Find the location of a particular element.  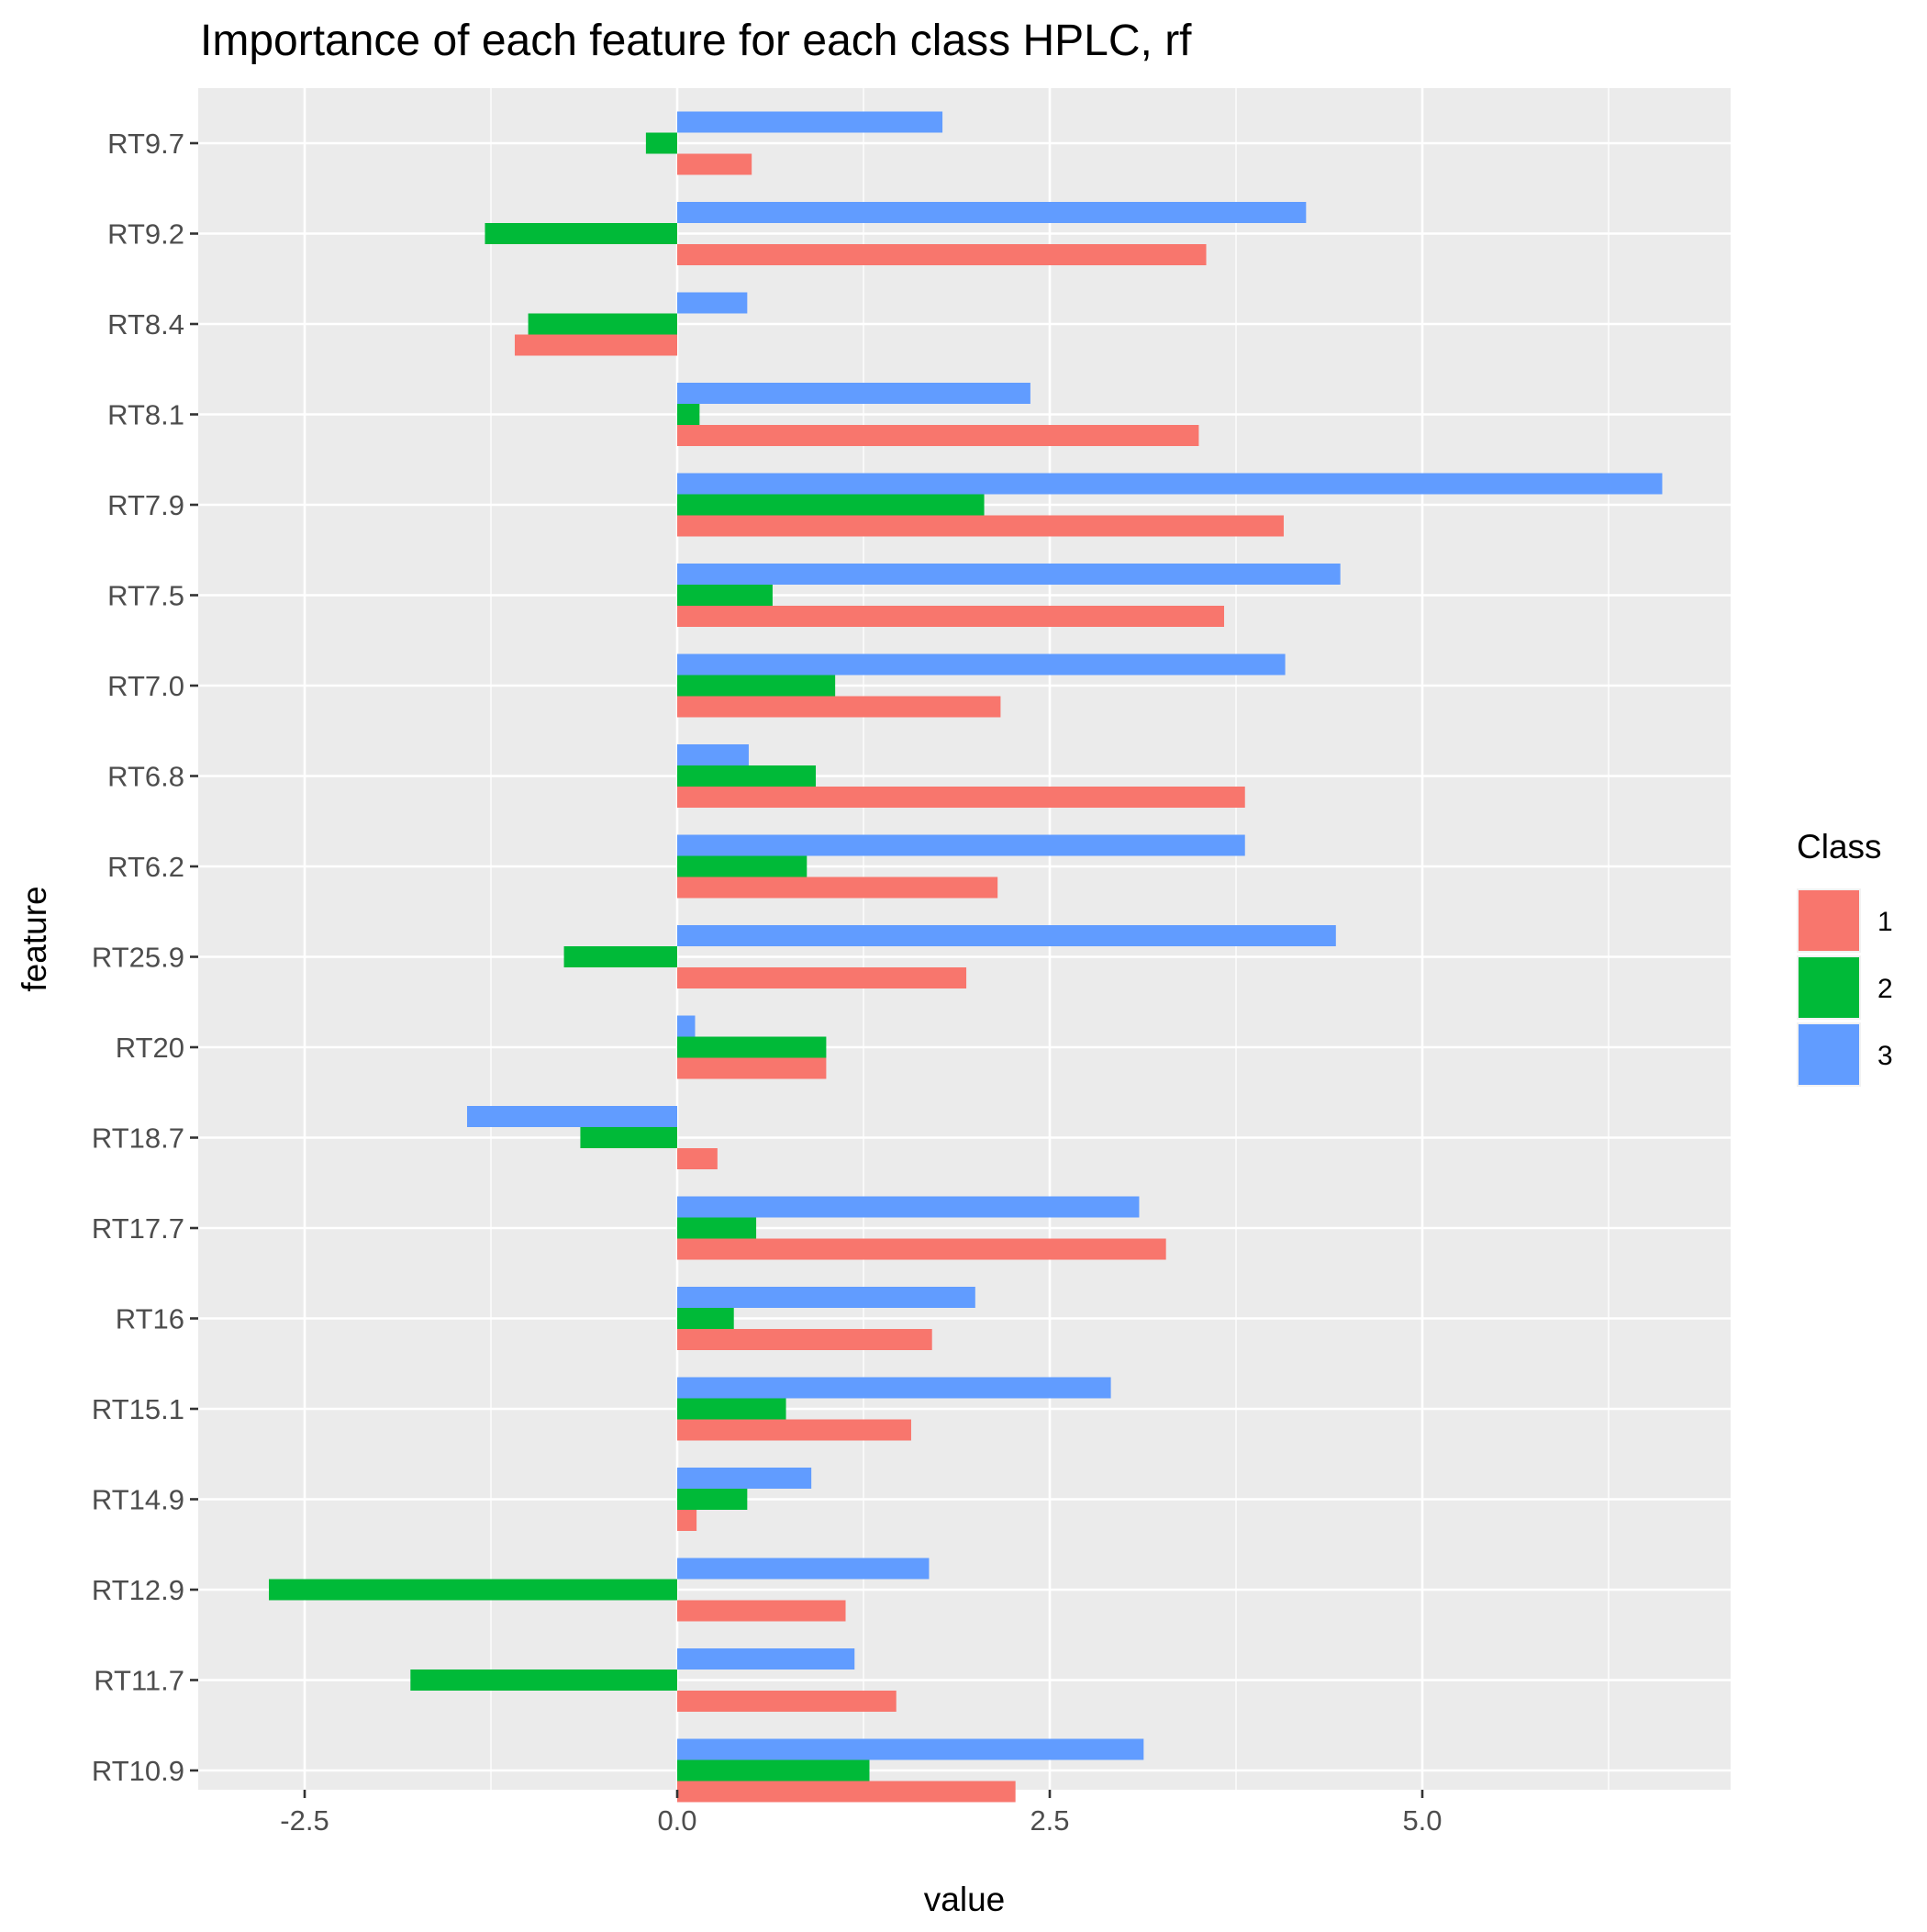

bar-RT9.2-class-1 is located at coordinates (942, 254).